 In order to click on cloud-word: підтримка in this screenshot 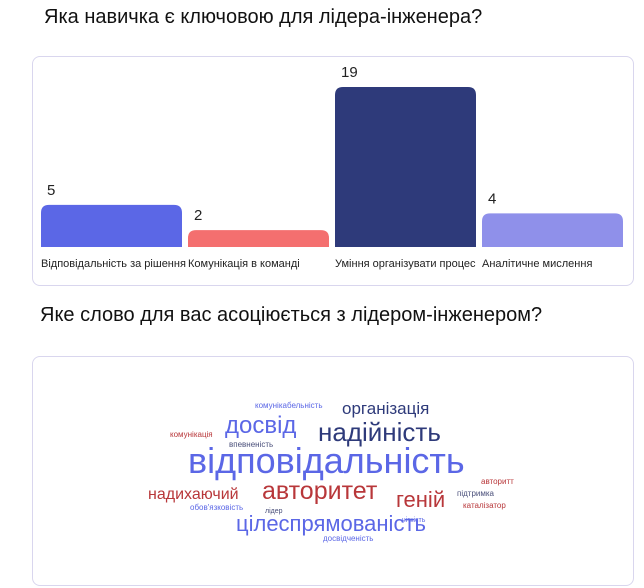, I will do `click(476, 493)`.